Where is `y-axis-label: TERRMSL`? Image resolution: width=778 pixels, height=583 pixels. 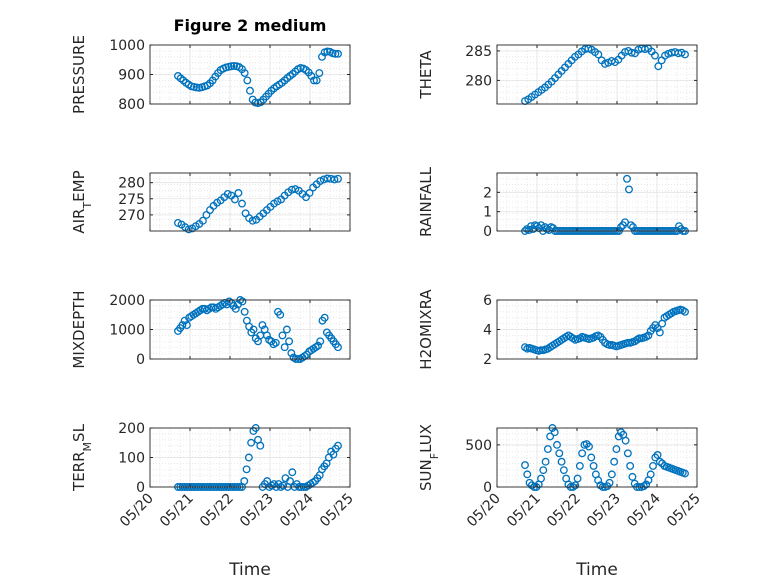 y-axis-label: TERRMSL is located at coordinates (82, 457).